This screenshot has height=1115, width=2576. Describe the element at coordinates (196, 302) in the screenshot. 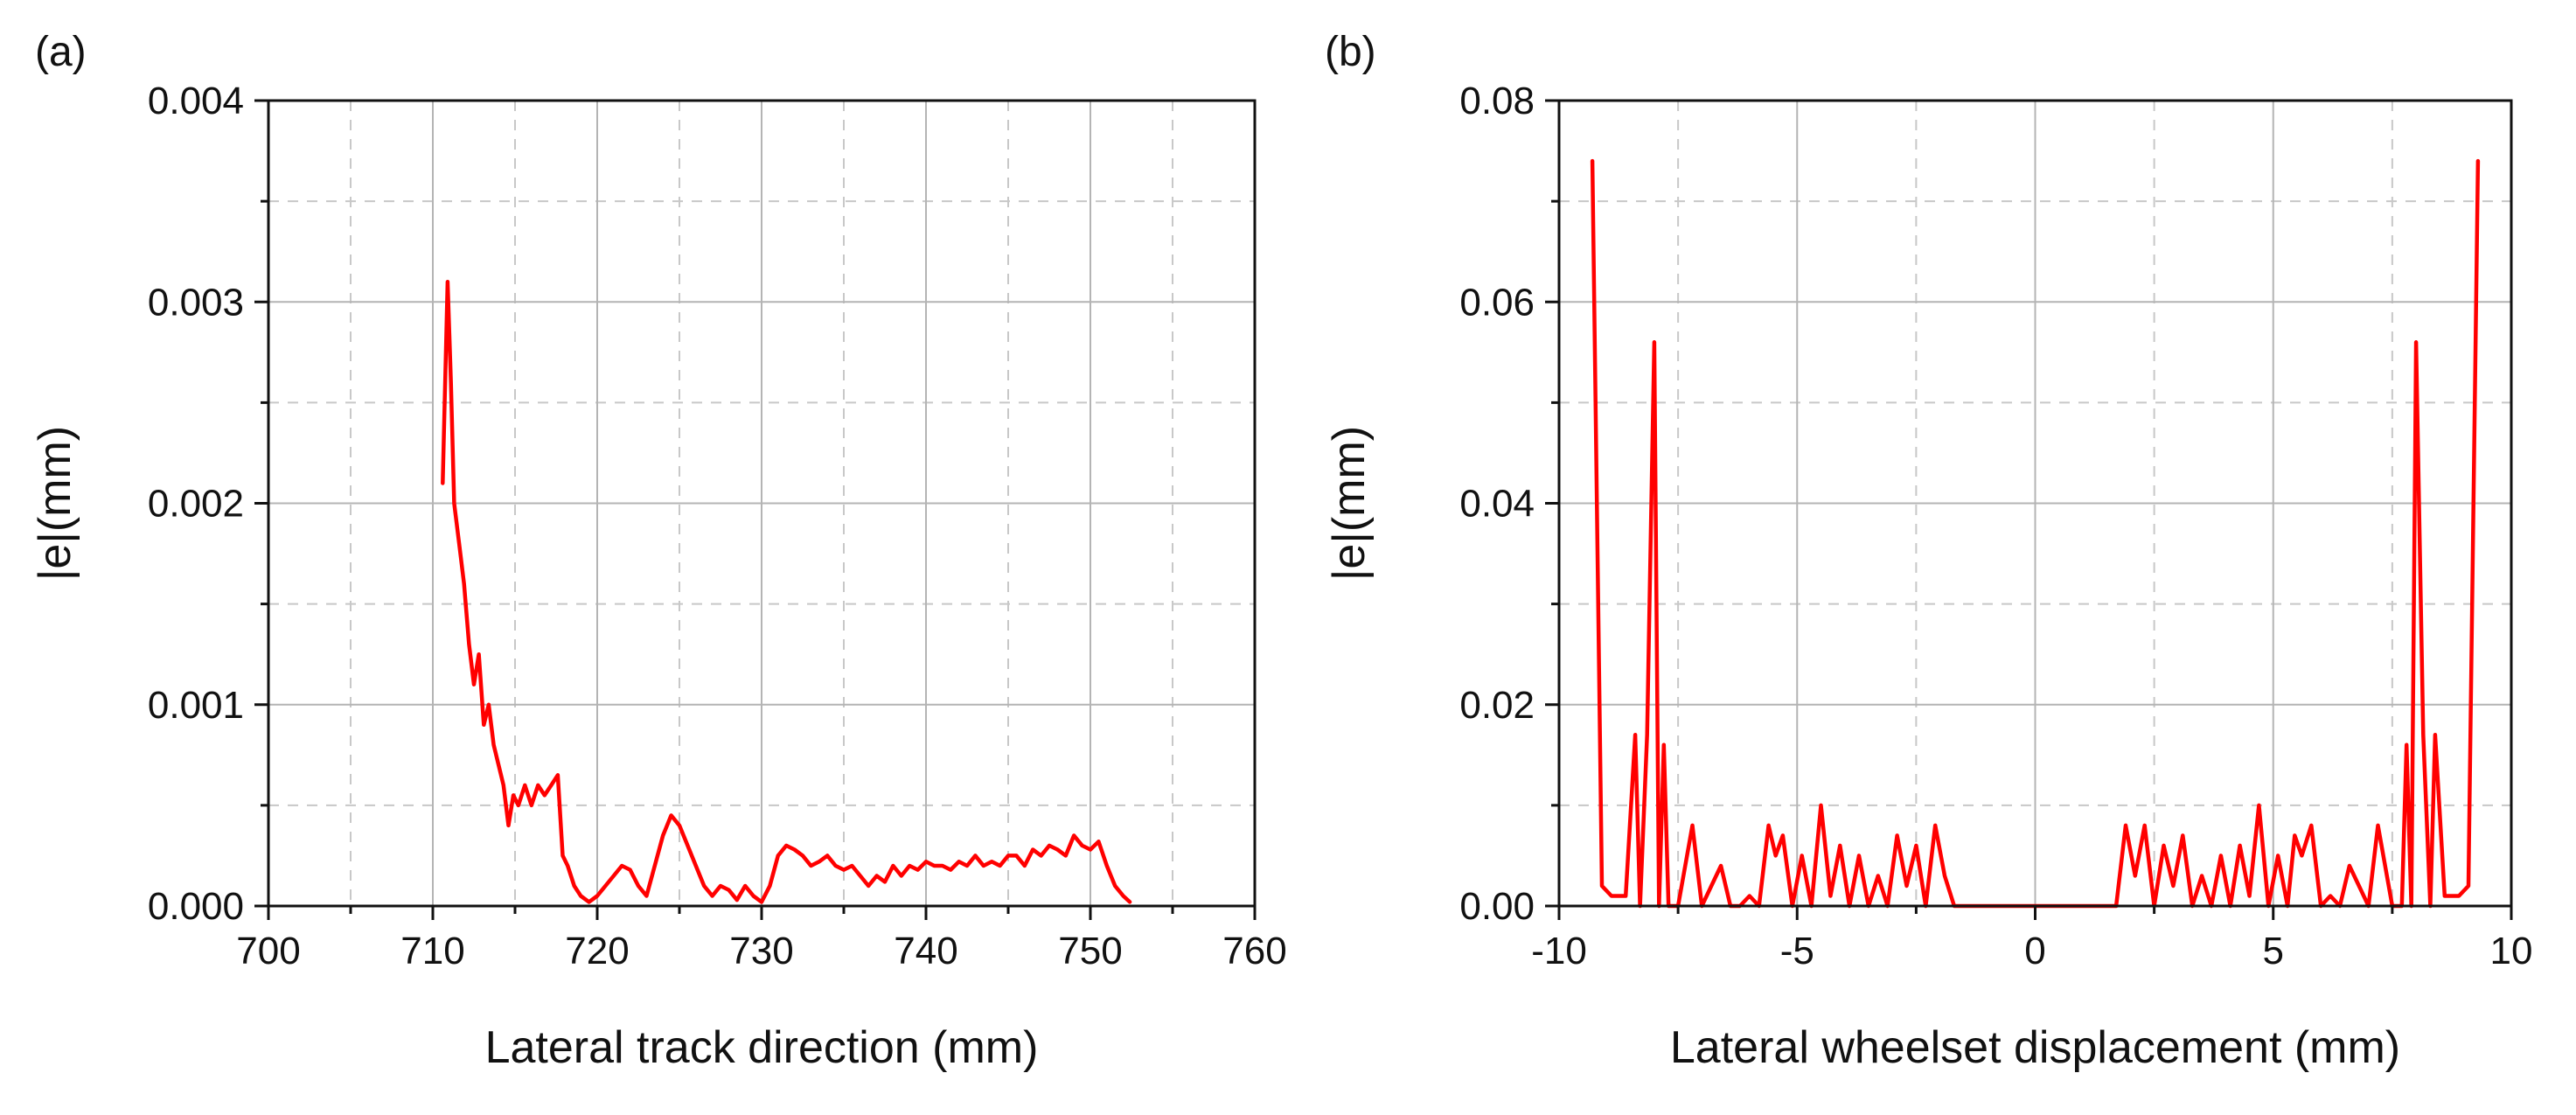

I see `y-tick-label: 0.003` at that location.